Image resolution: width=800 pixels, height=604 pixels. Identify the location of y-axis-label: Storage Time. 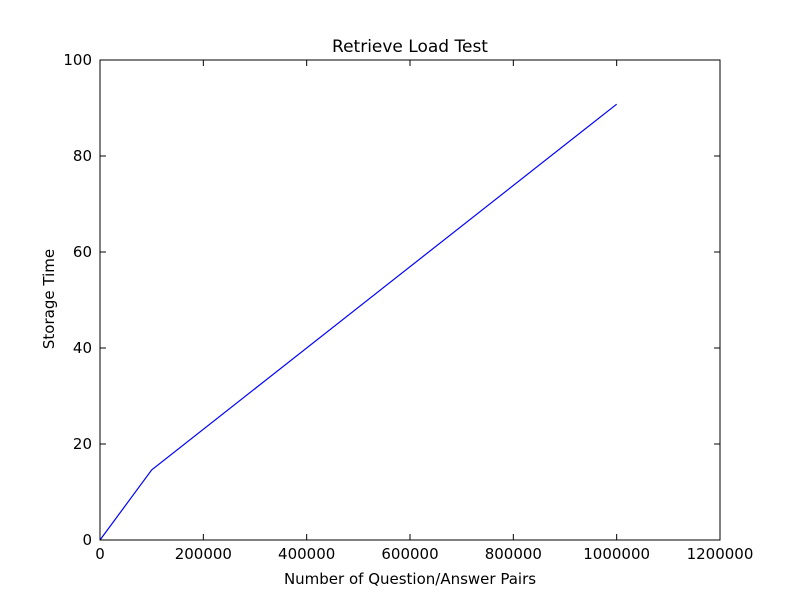
(49, 299).